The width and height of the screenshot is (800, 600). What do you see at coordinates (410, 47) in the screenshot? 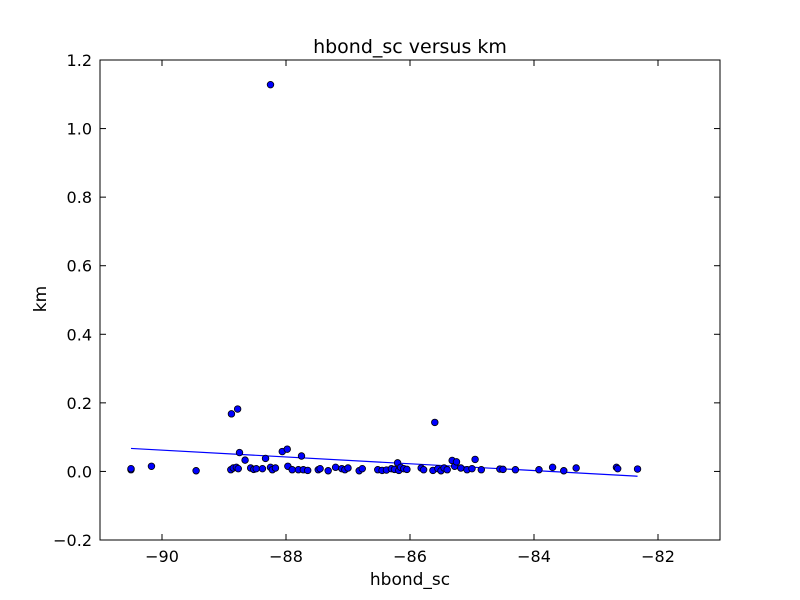
I see `chart-title: hbond_sc versus km` at bounding box center [410, 47].